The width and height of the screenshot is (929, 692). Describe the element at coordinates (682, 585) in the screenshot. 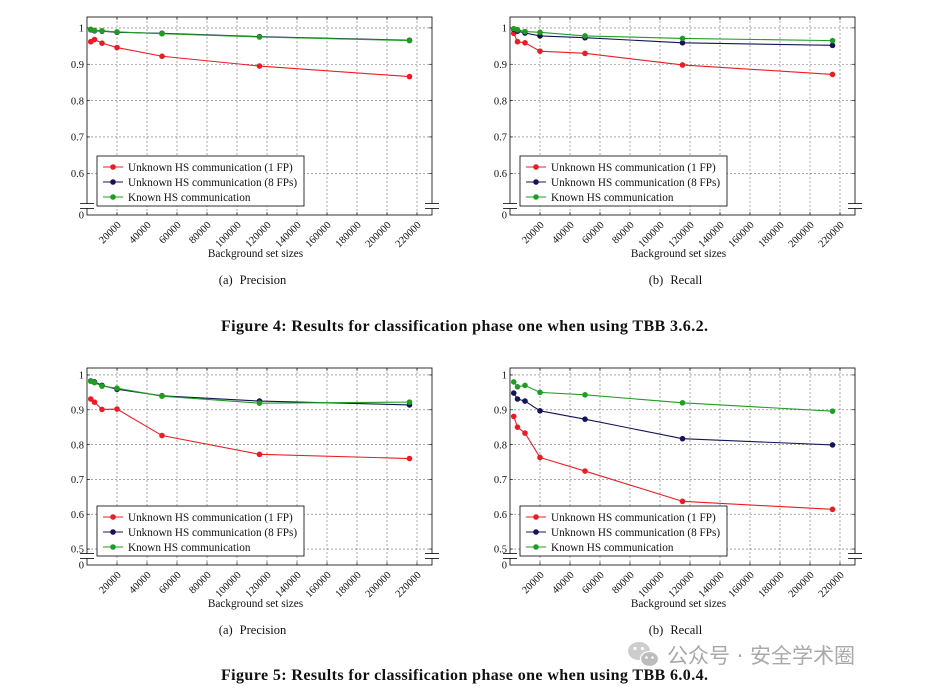

I see `x-tick-label: 120000` at that location.